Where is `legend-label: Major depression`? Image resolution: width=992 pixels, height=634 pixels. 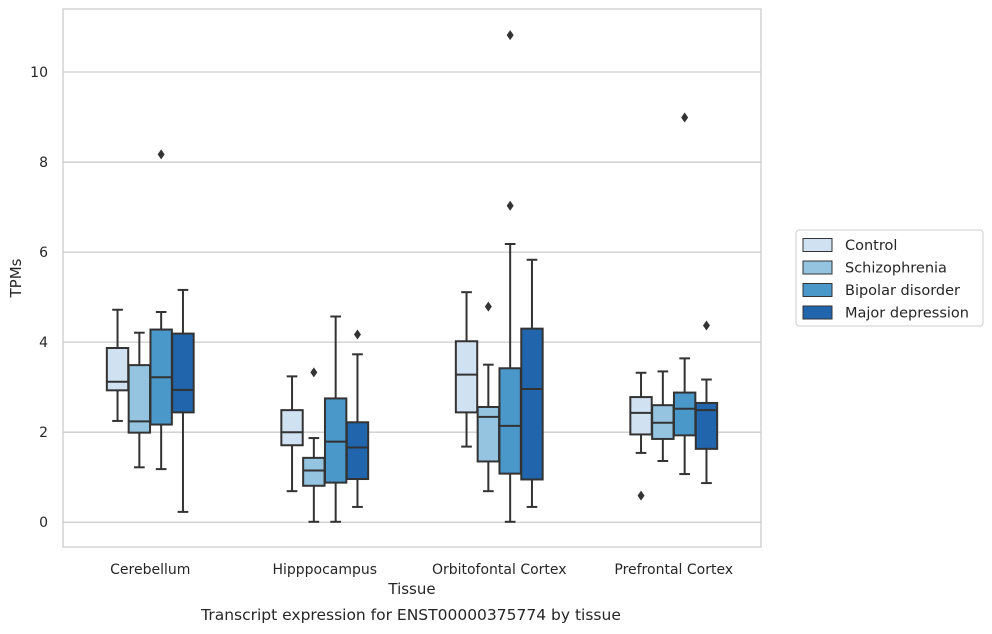
legend-label: Major depression is located at coordinates (907, 314).